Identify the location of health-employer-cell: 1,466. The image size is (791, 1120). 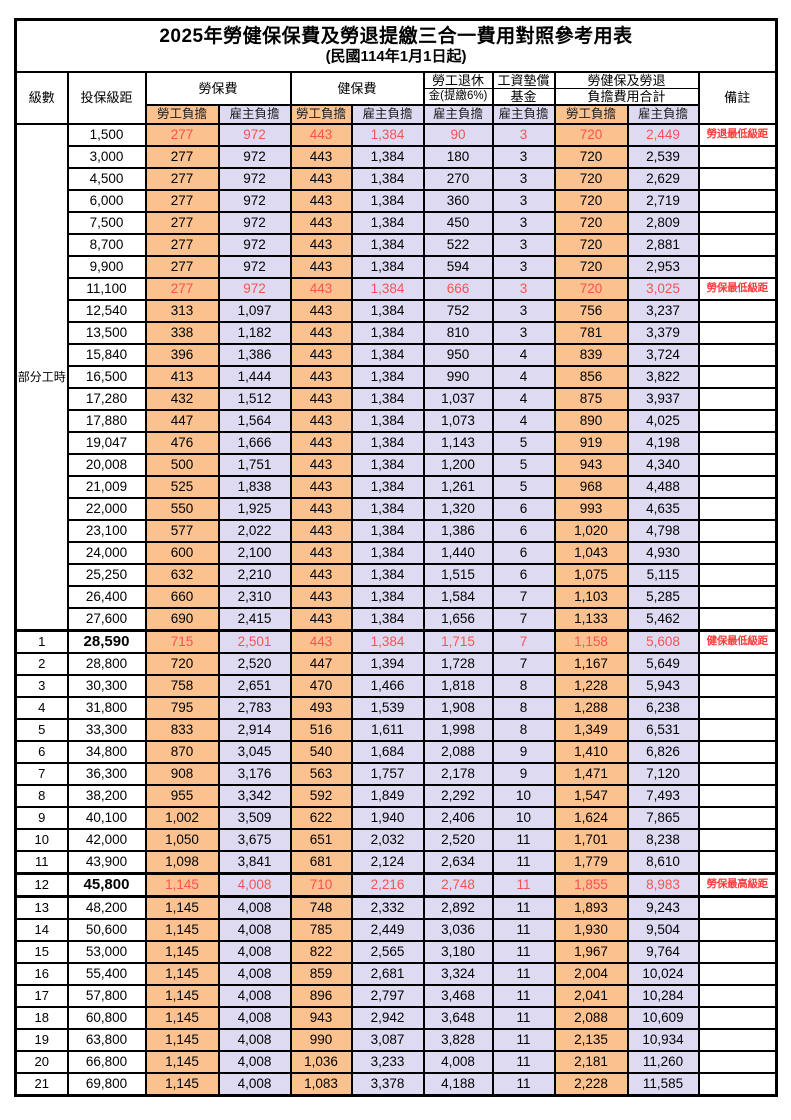
(387, 686).